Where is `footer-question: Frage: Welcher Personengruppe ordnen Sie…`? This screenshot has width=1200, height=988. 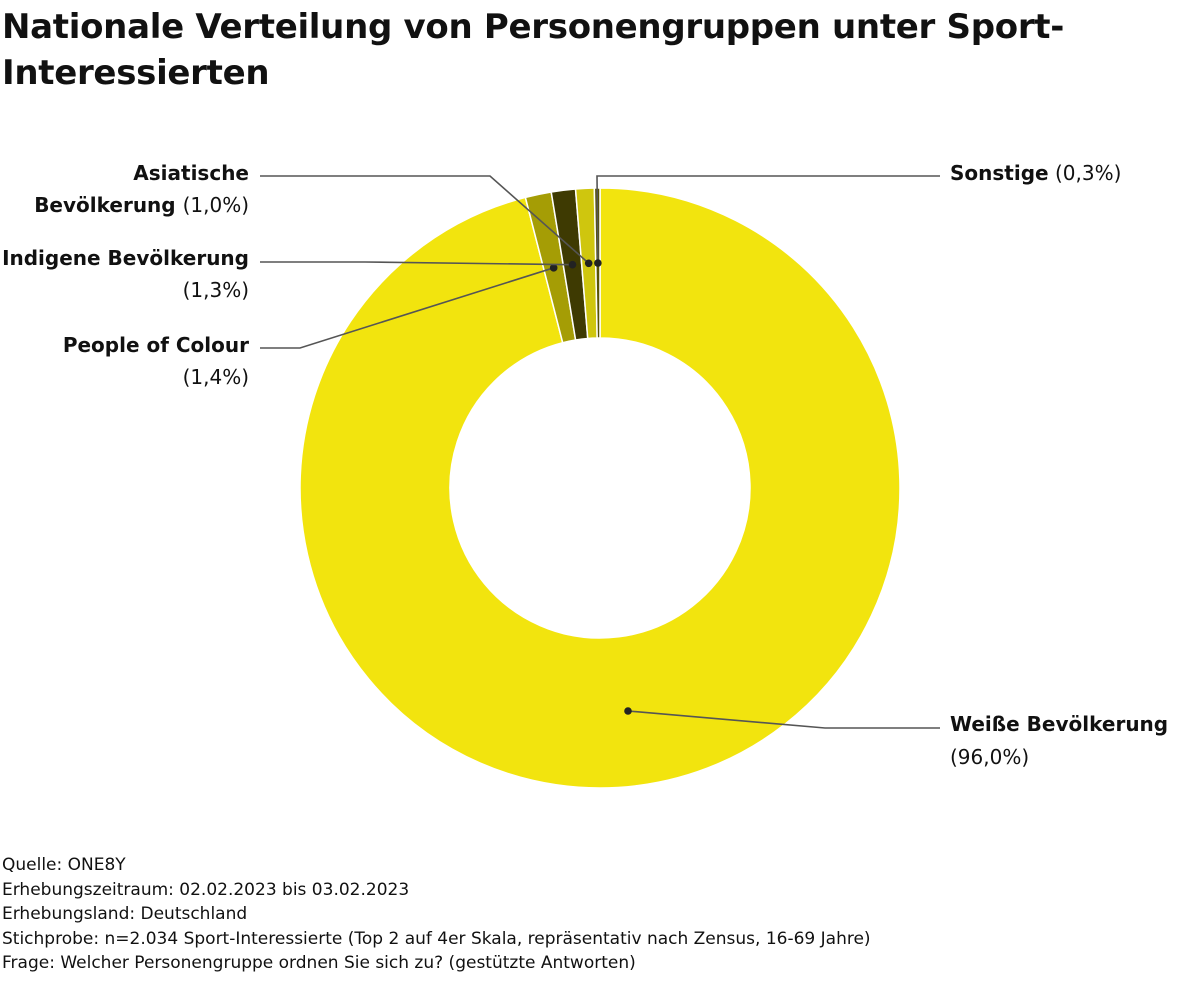
footer-question: Frage: Welcher Personengruppe ordnen Sie… is located at coordinates (319, 963).